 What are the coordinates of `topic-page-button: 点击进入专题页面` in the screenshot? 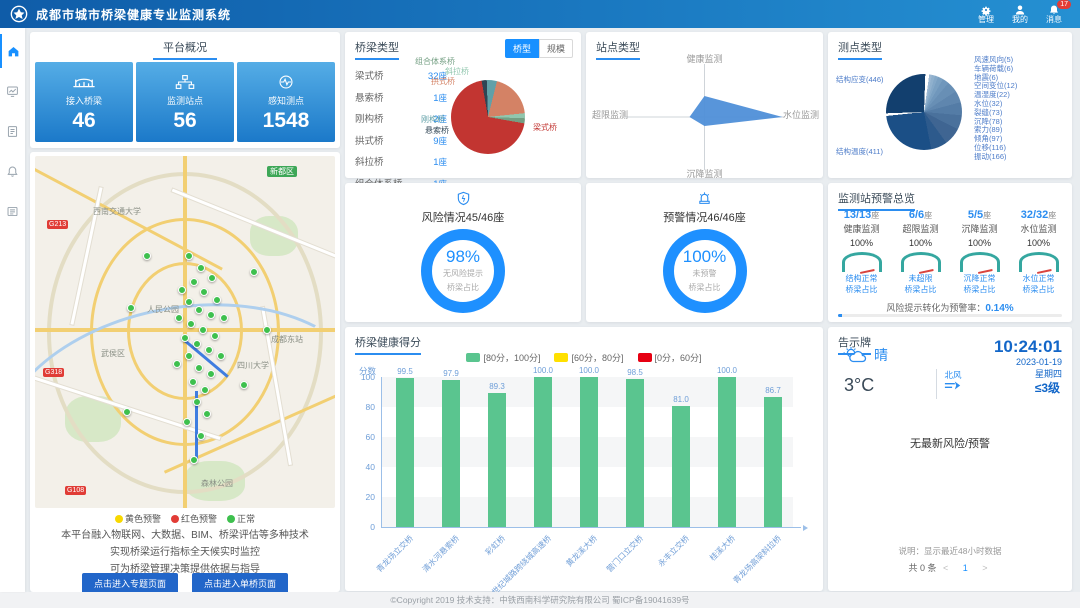 It's located at (129, 583).